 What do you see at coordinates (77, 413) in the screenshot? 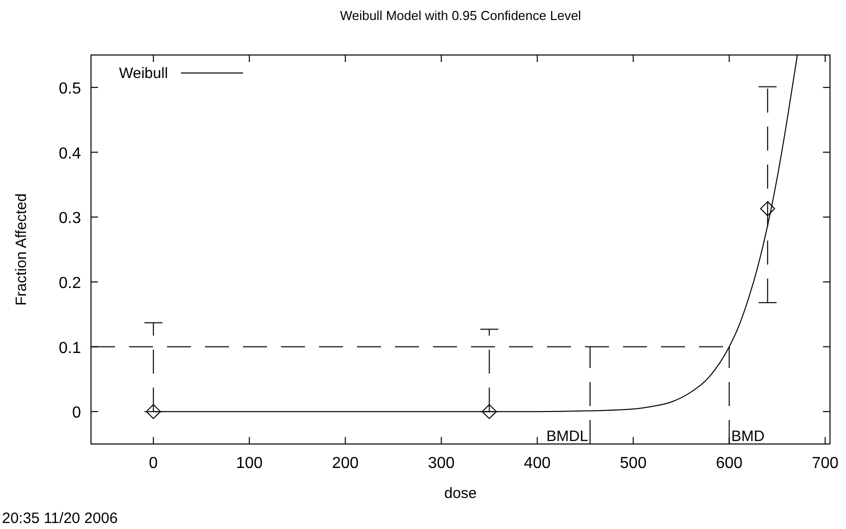
I see `y-tick-label: 0` at bounding box center [77, 413].